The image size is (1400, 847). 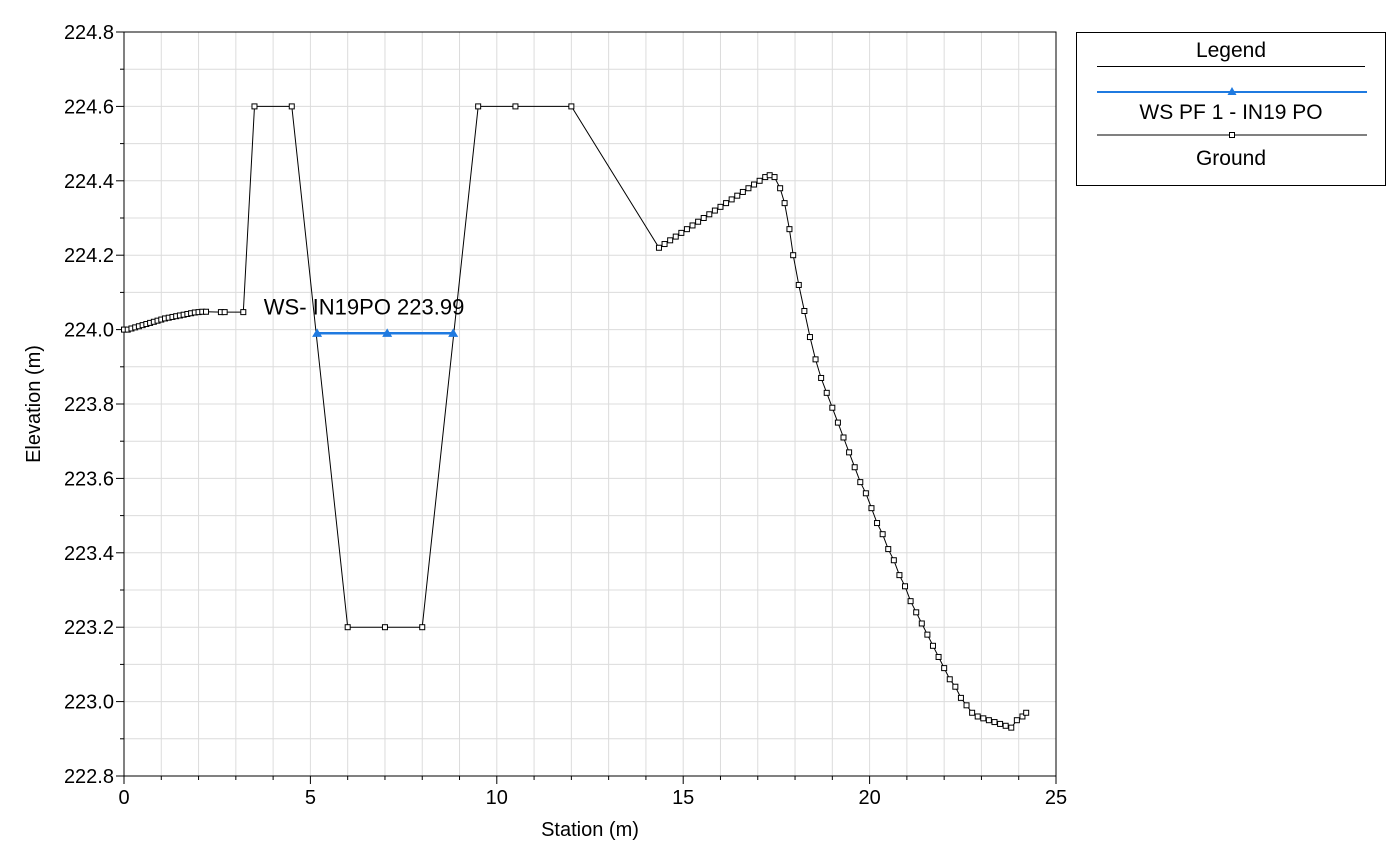 What do you see at coordinates (1231, 158) in the screenshot?
I see `legend-label-ground: Ground` at bounding box center [1231, 158].